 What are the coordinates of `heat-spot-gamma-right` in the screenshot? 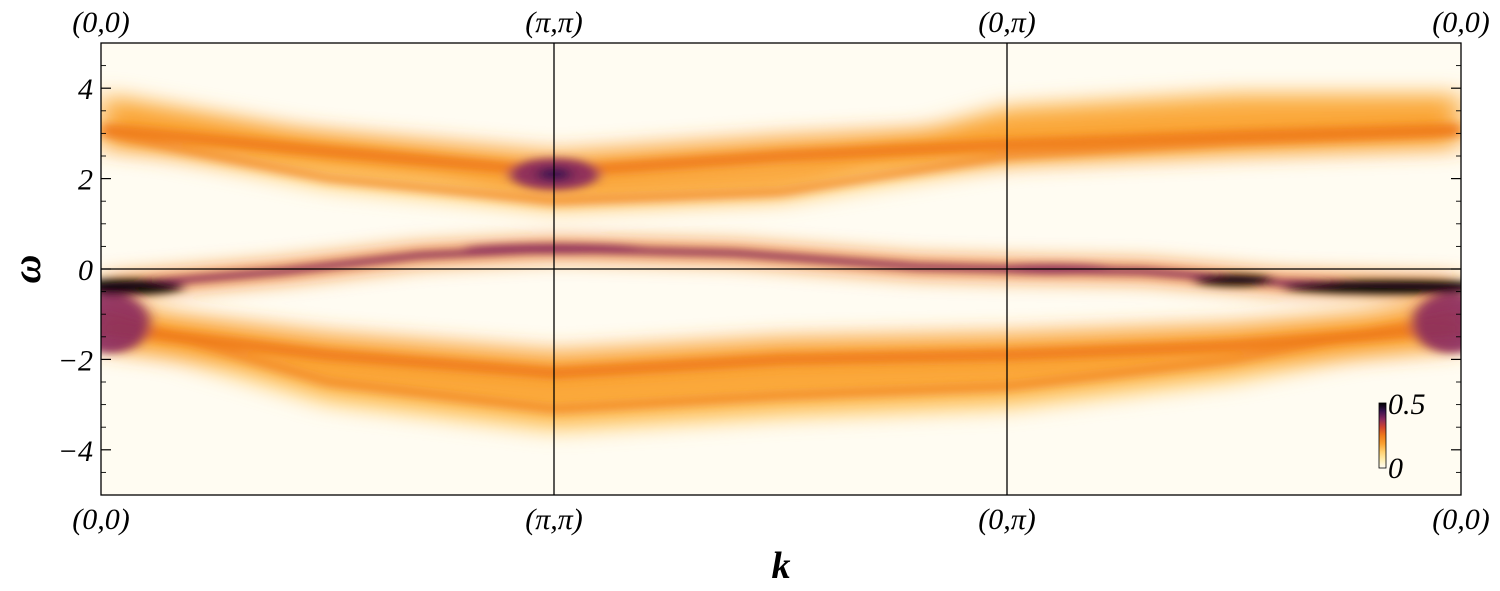 It's located at (1436, 323).